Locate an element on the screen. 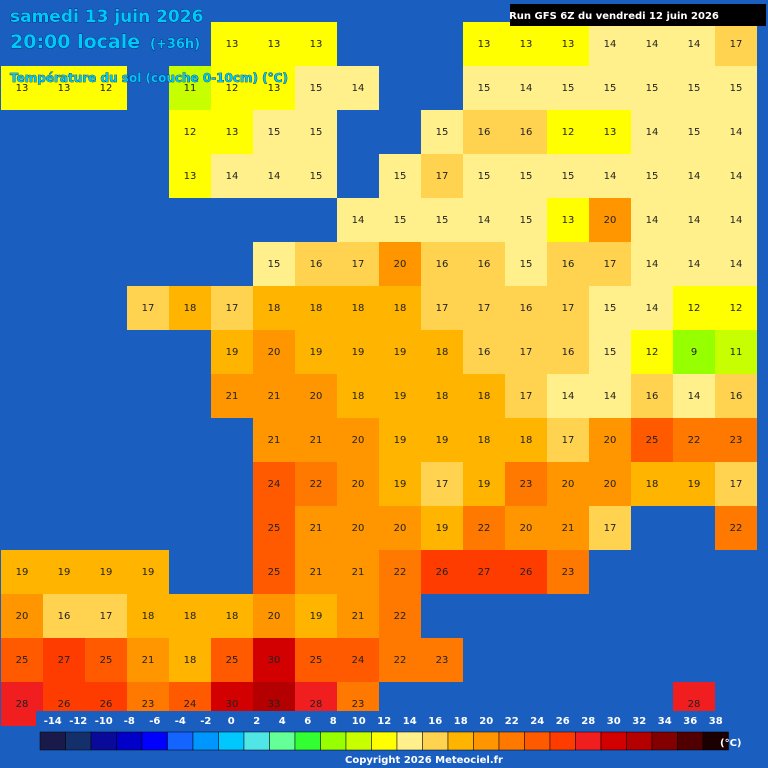 Image resolution: width=768 pixels, height=768 pixels. legend-label: -6 is located at coordinates (154, 721).